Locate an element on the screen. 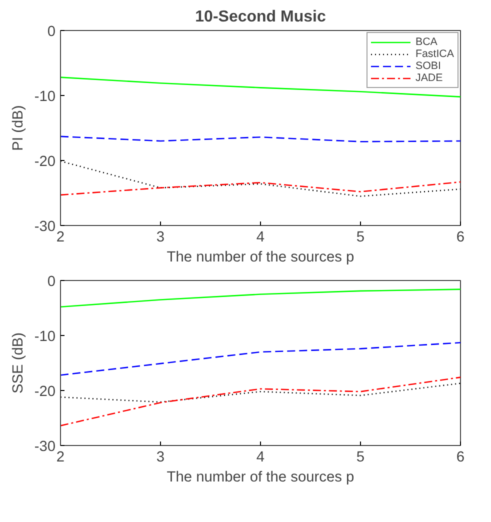 The image size is (491, 522). legend-label: JADE is located at coordinates (429, 78).